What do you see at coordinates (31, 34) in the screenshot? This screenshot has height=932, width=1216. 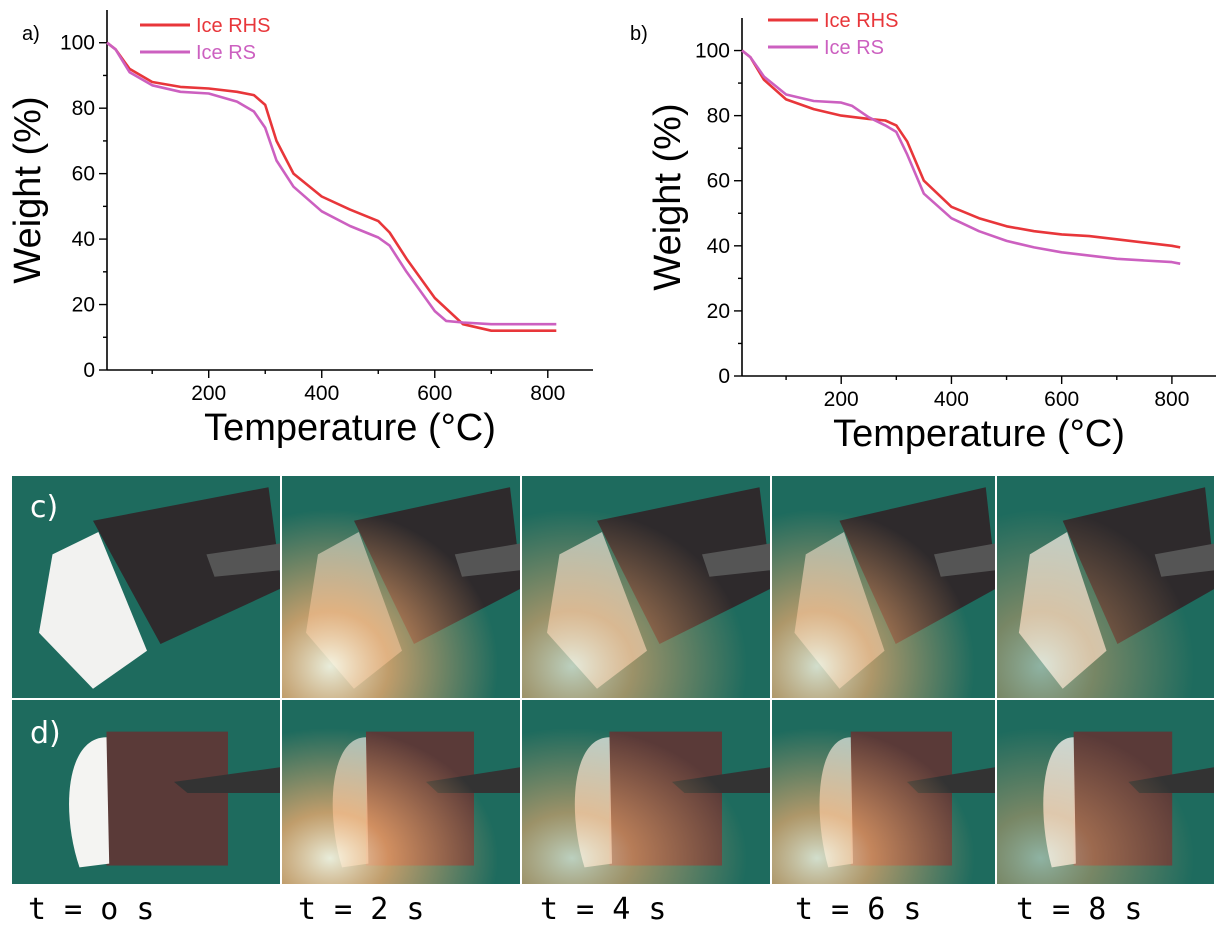 I see `panel-label: a)` at bounding box center [31, 34].